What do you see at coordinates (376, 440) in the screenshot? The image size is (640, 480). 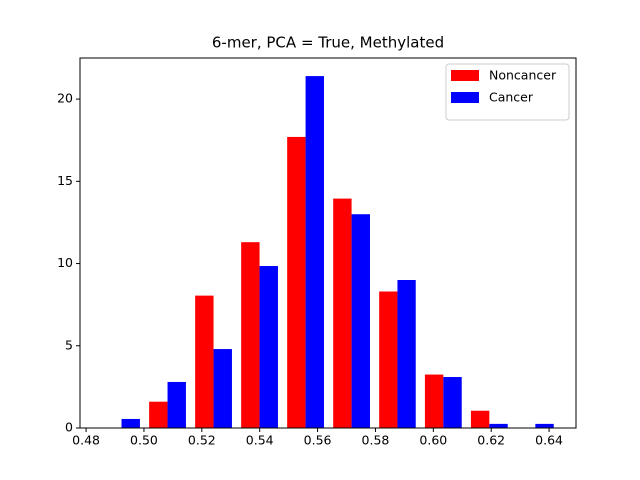 I see `x-tick-label: 0.58` at bounding box center [376, 440].